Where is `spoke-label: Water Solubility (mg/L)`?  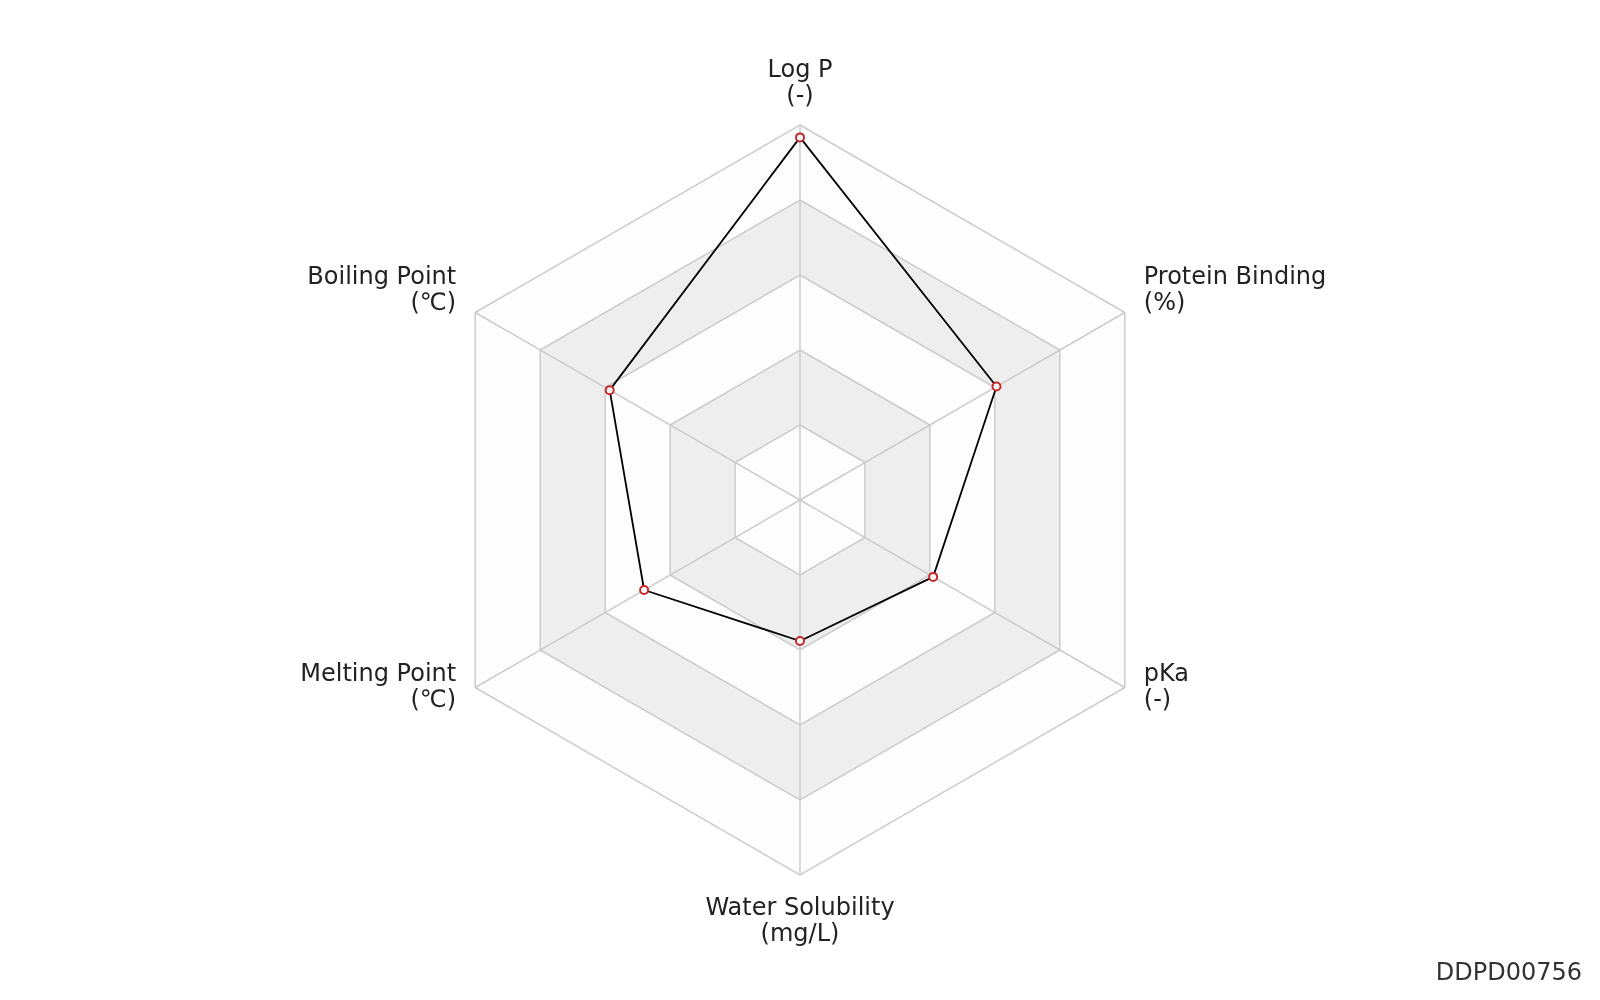
spoke-label: Water Solubility (mg/L) is located at coordinates (800, 920).